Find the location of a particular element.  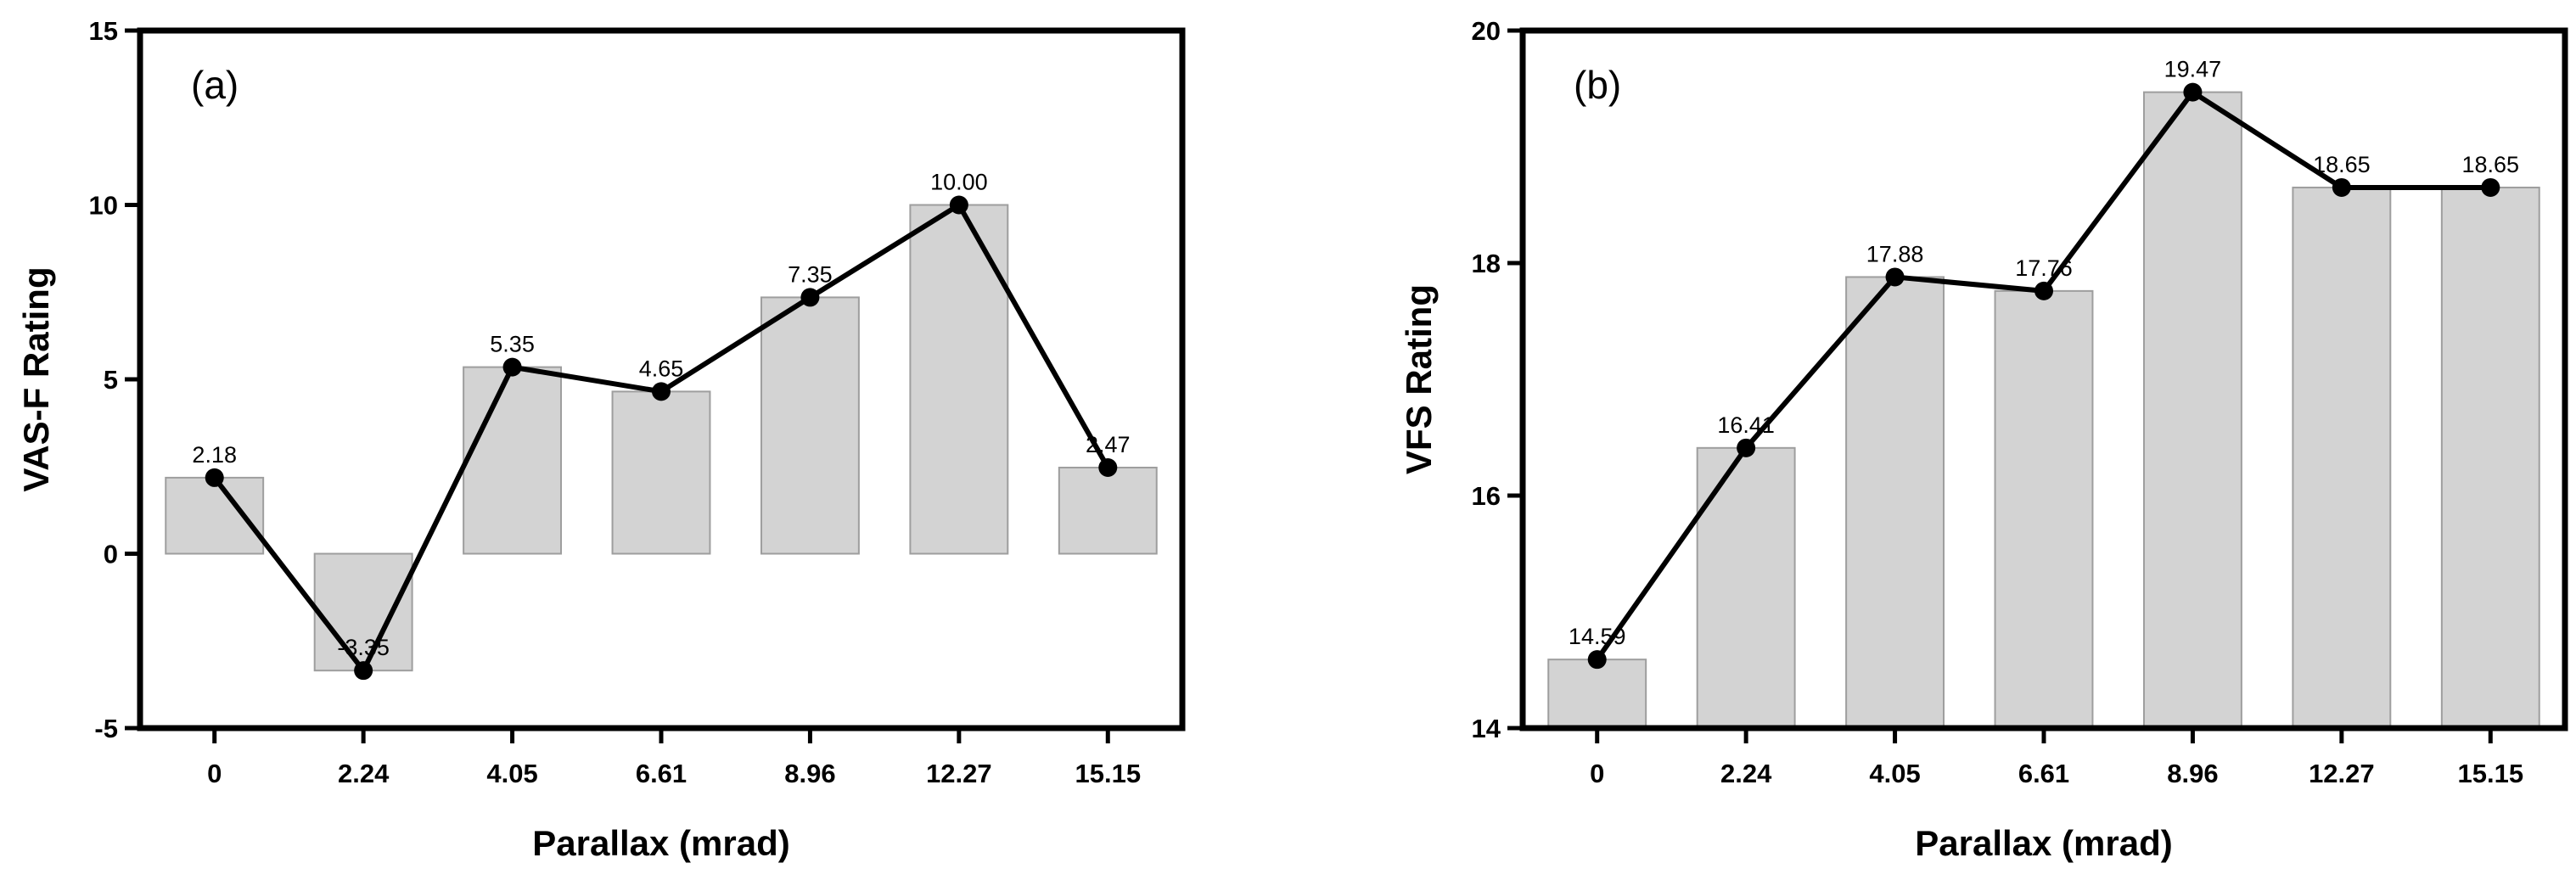

y-tick-label: 14 is located at coordinates (1486, 728).